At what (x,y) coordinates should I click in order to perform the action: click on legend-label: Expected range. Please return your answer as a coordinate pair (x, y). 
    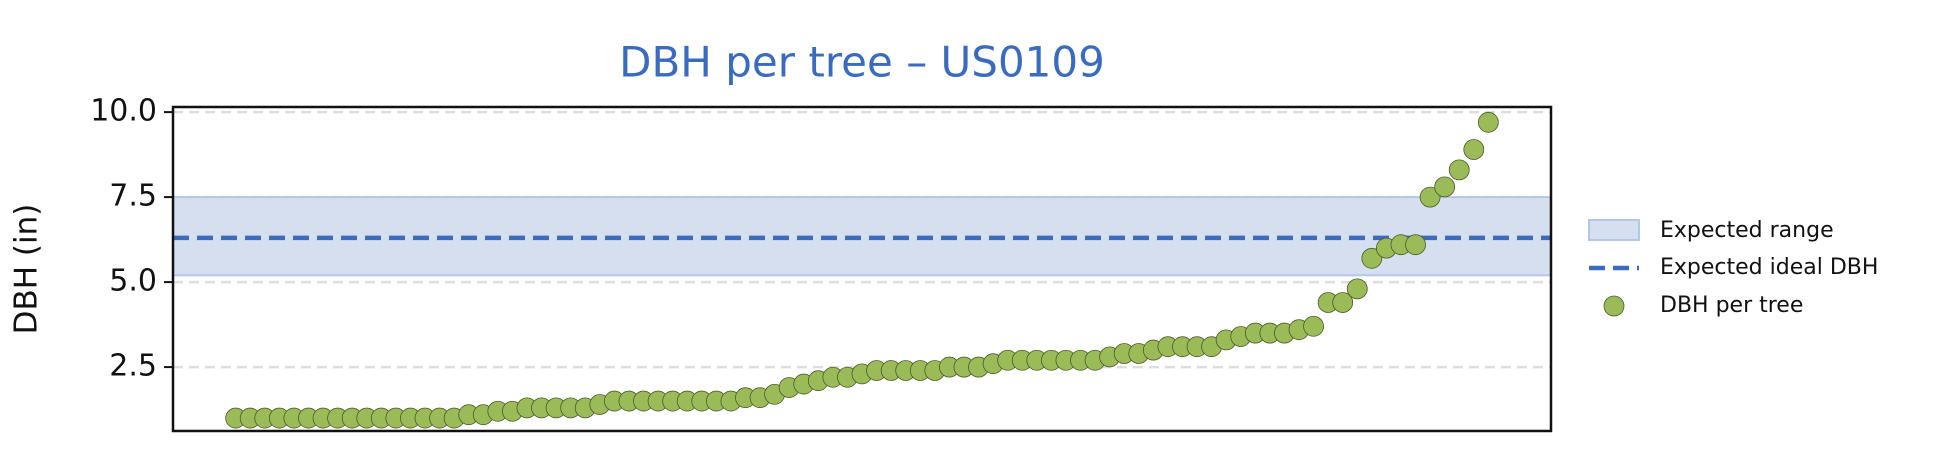
    Looking at the image, I should click on (1747, 230).